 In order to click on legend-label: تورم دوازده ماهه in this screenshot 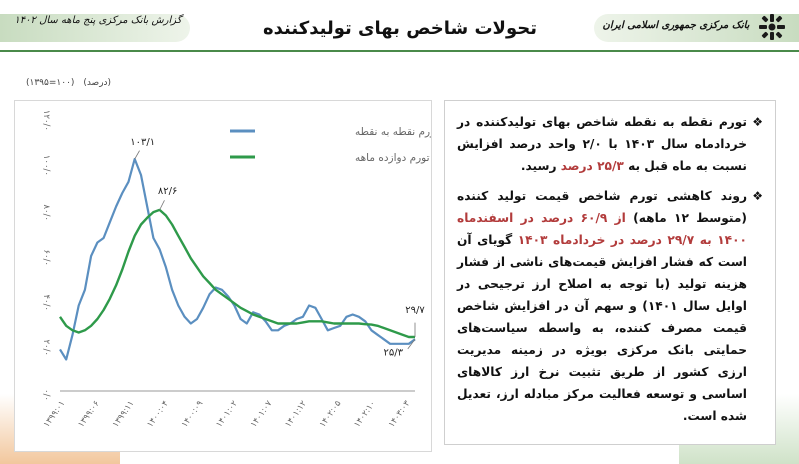, I will do `click(392, 158)`.